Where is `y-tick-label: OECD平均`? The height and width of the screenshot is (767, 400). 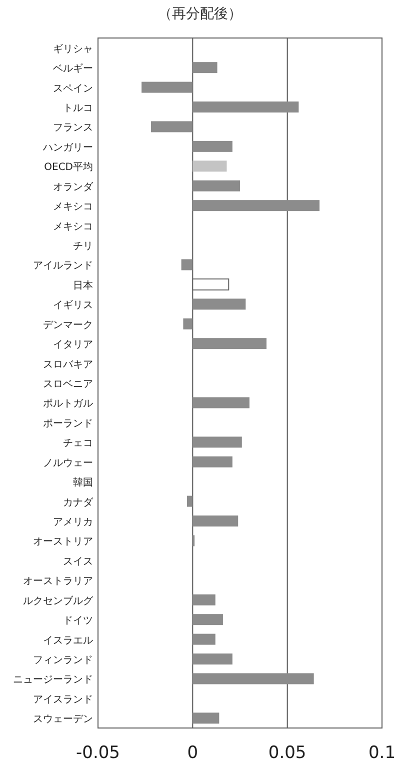 y-tick-label: OECD平均 is located at coordinates (68, 167).